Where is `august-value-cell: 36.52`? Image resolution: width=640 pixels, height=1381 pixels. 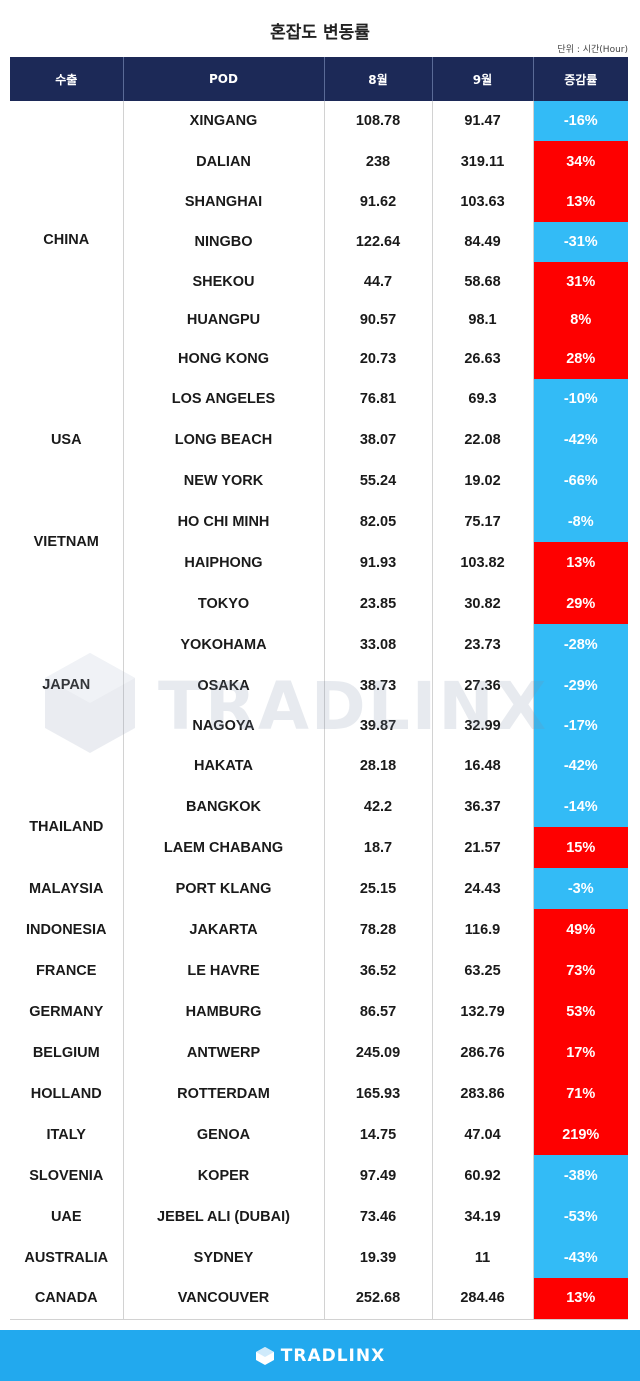
august-value-cell: 36.52 is located at coordinates (378, 970).